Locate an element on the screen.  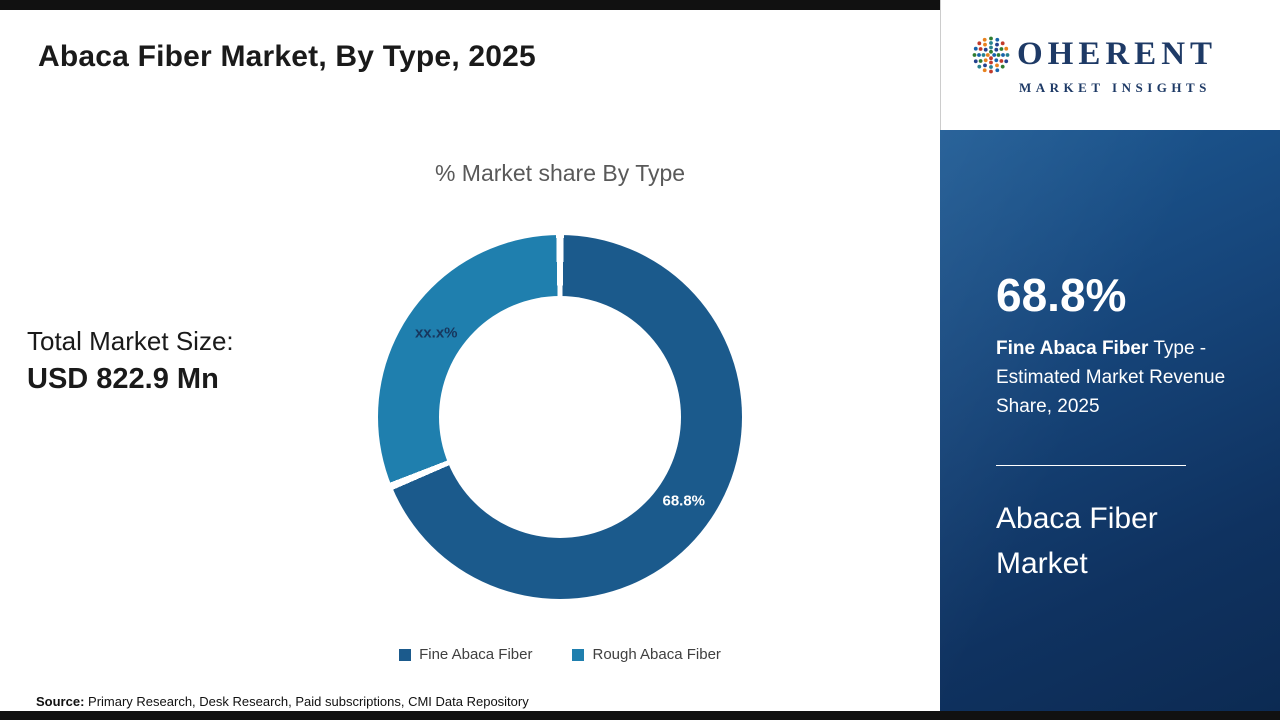
donut-label-fine: 68.8% is located at coordinates (684, 501).